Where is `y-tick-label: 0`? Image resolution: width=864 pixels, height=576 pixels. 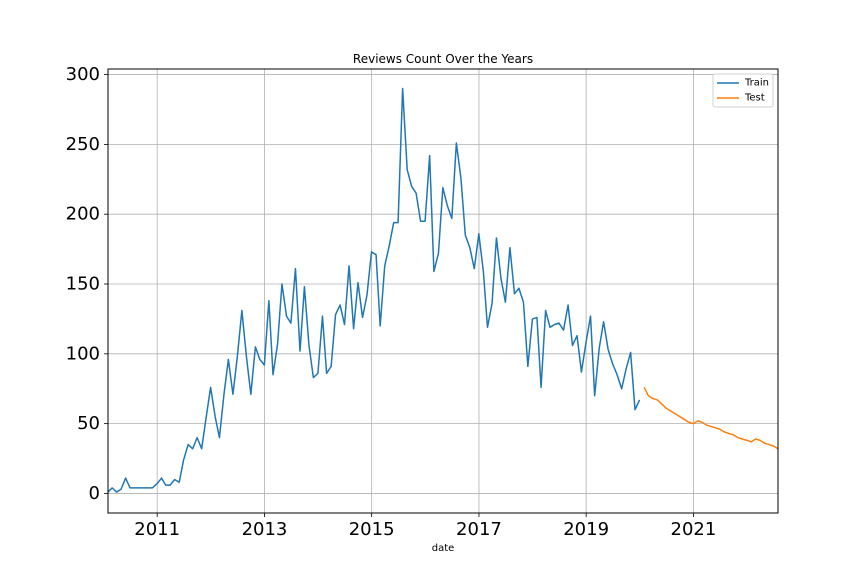
y-tick-label: 0 is located at coordinates (94, 493).